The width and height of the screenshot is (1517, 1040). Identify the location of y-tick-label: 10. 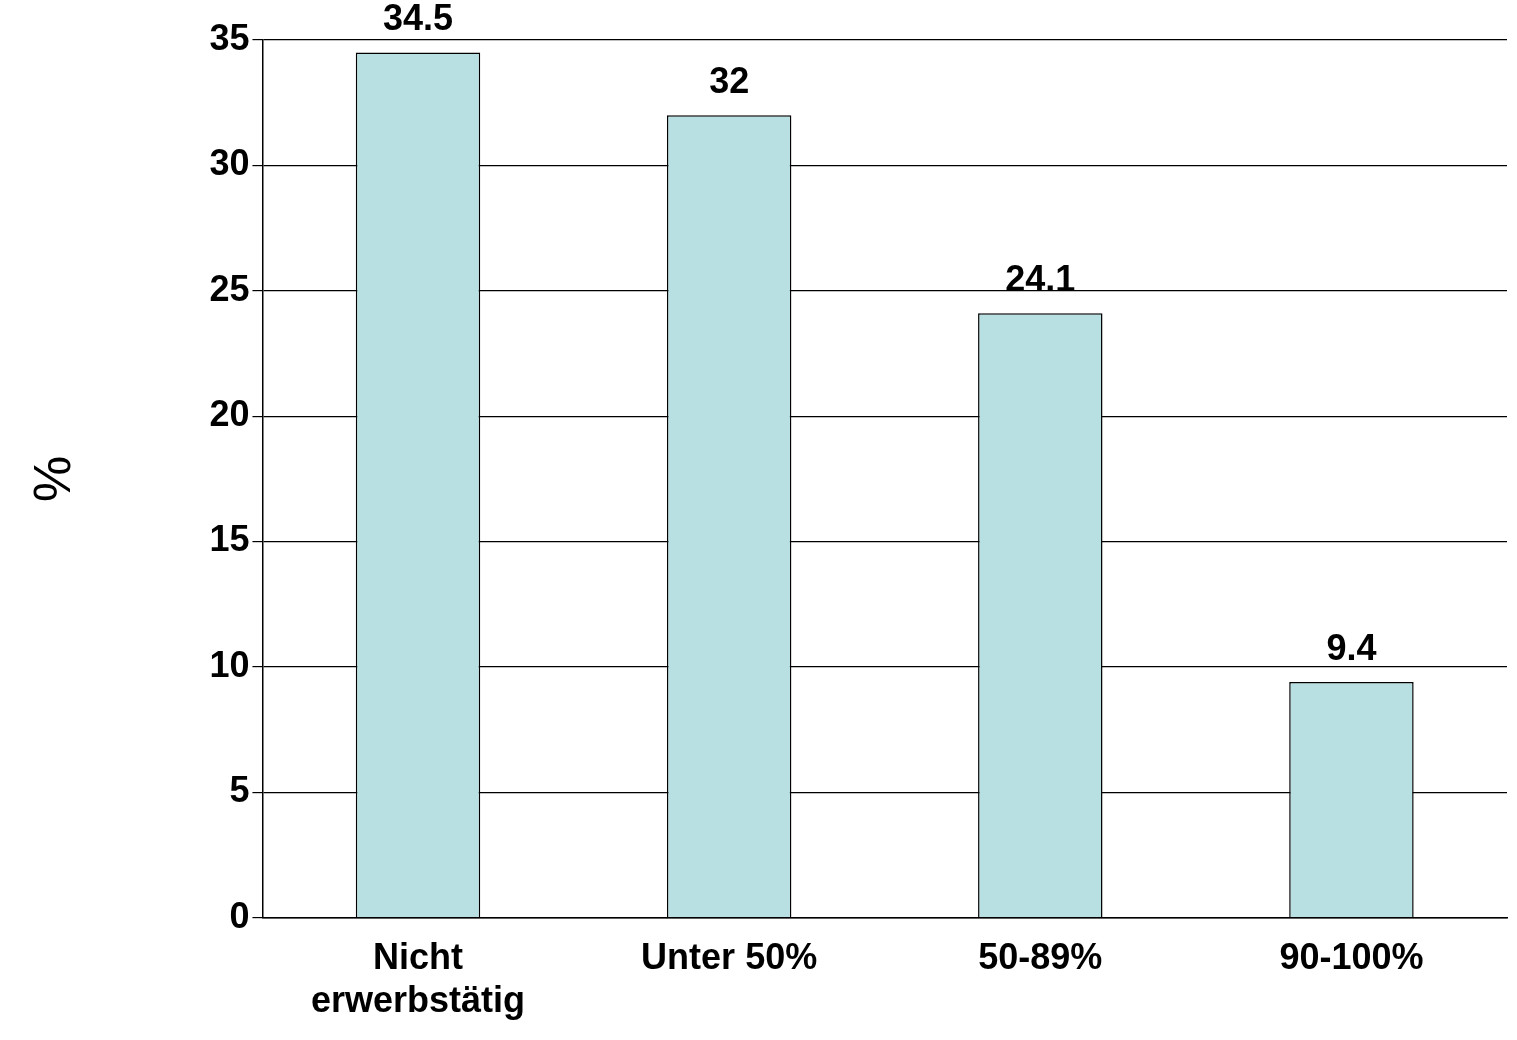
(229, 664).